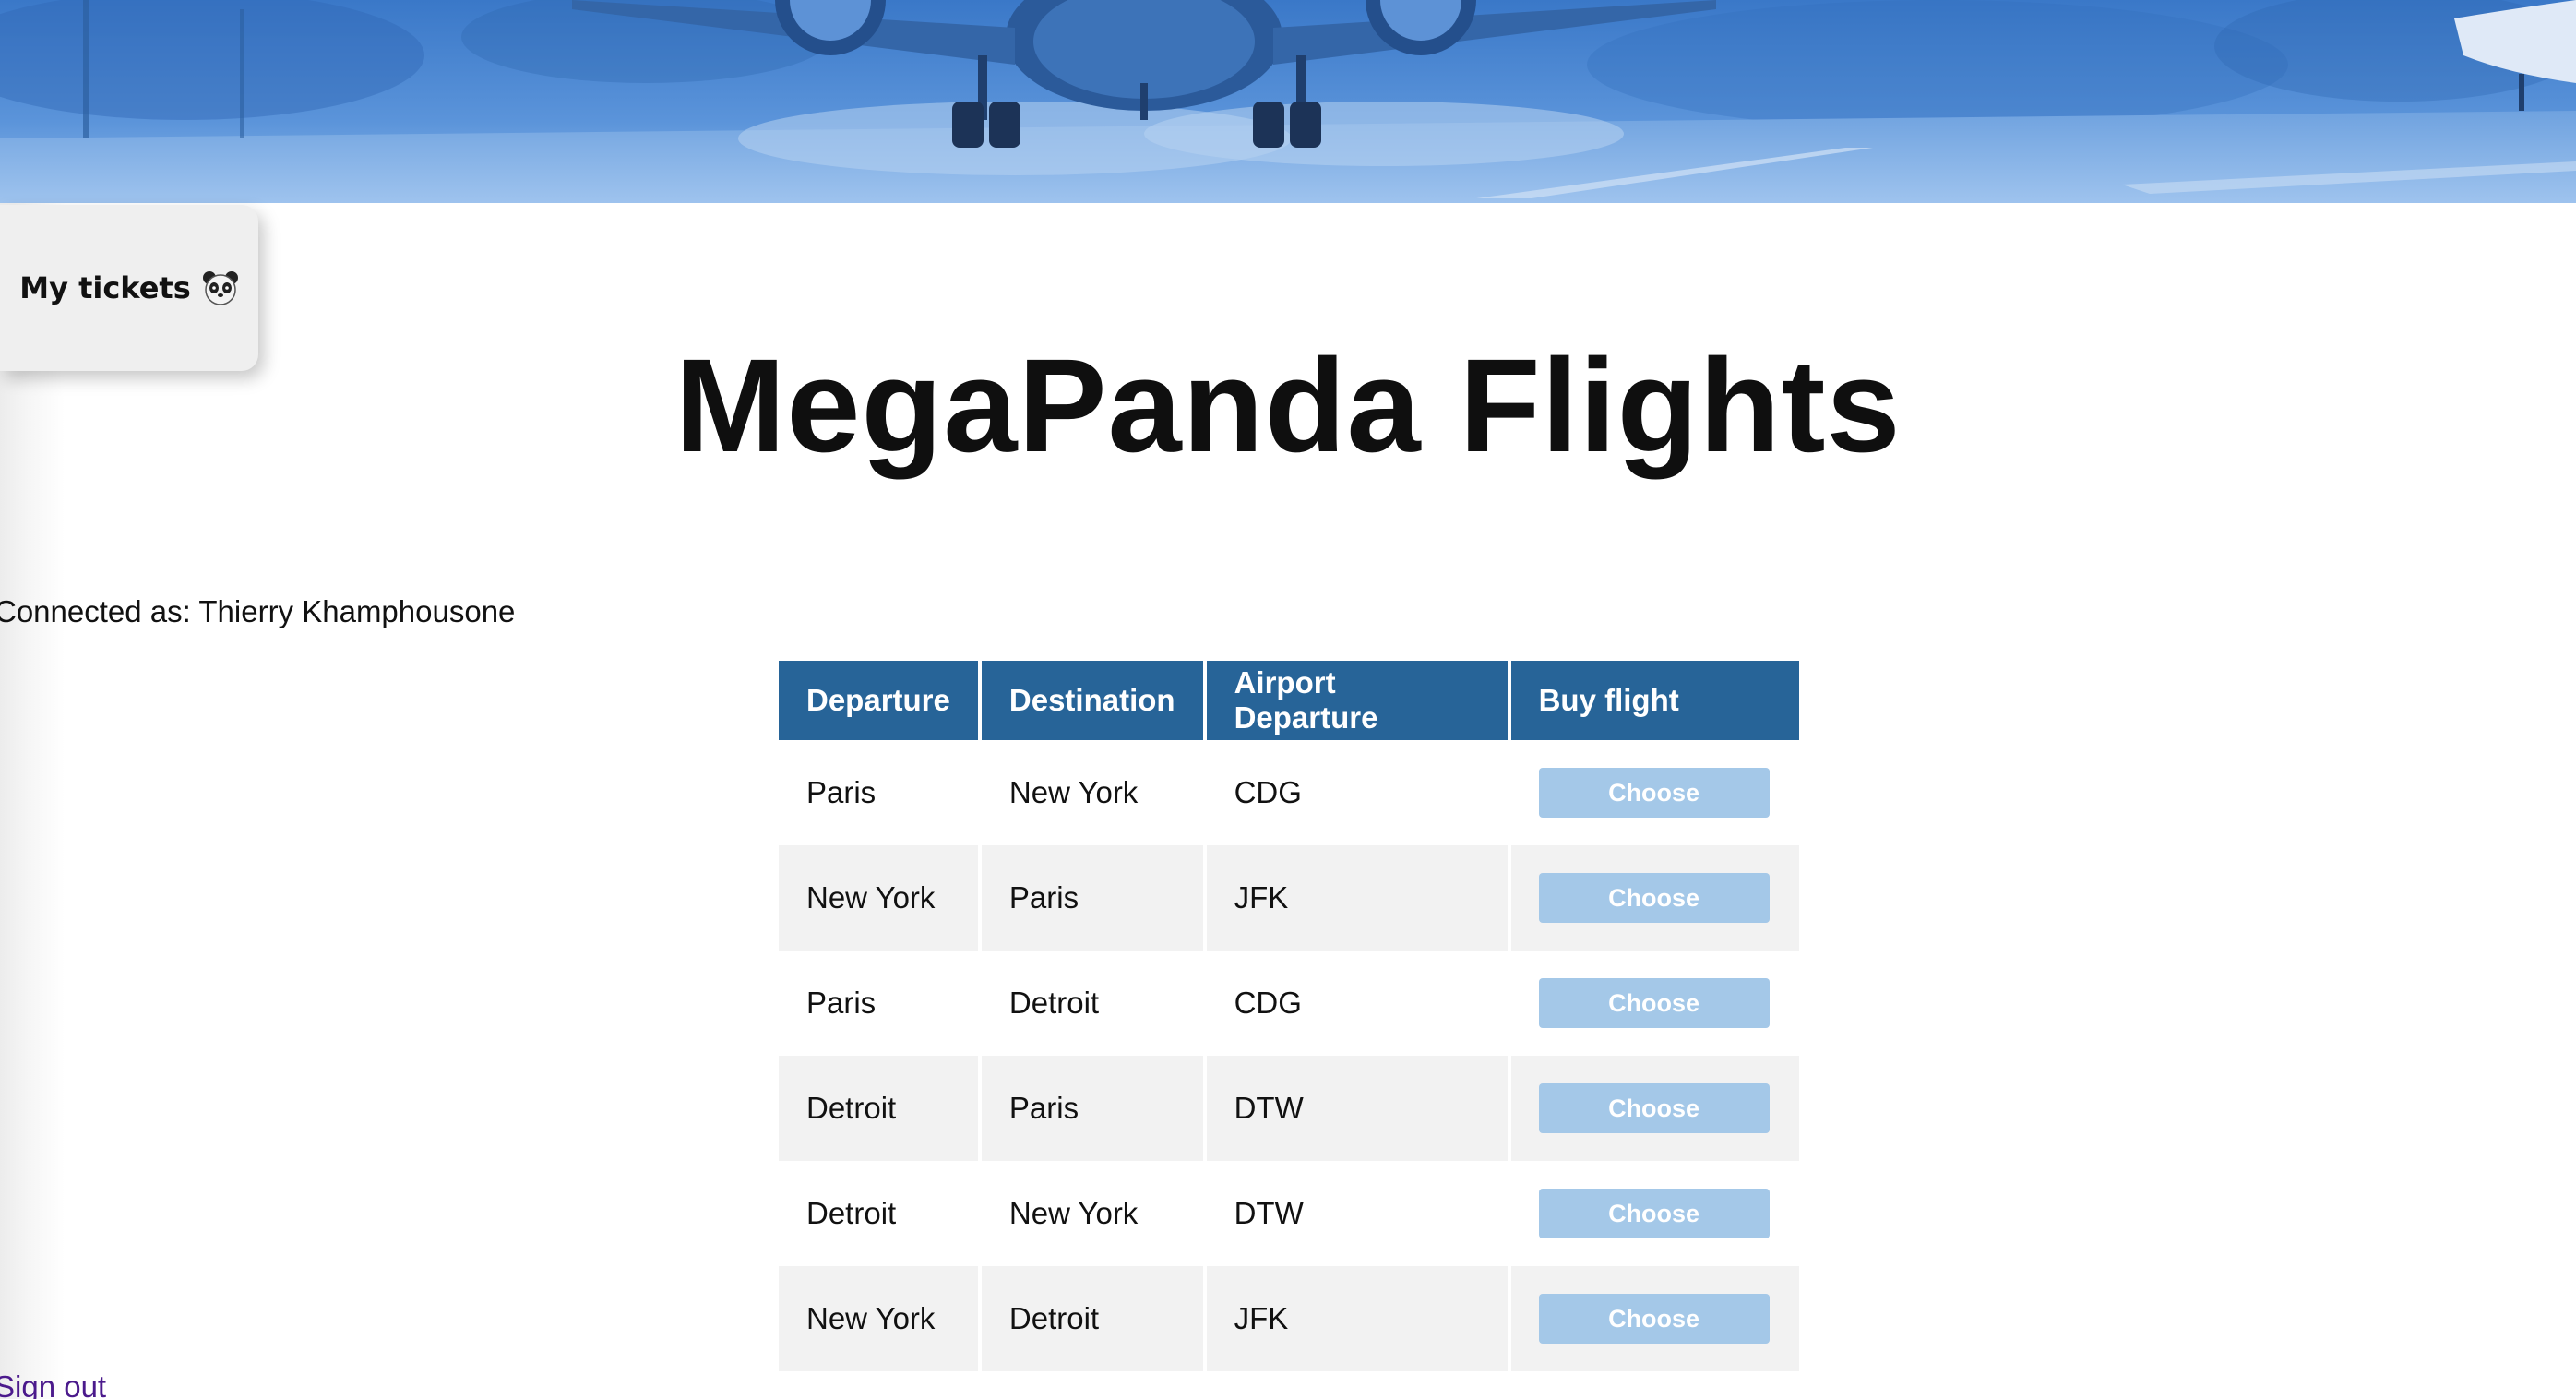  I want to click on column-header-destination: Destination, so click(1092, 700).